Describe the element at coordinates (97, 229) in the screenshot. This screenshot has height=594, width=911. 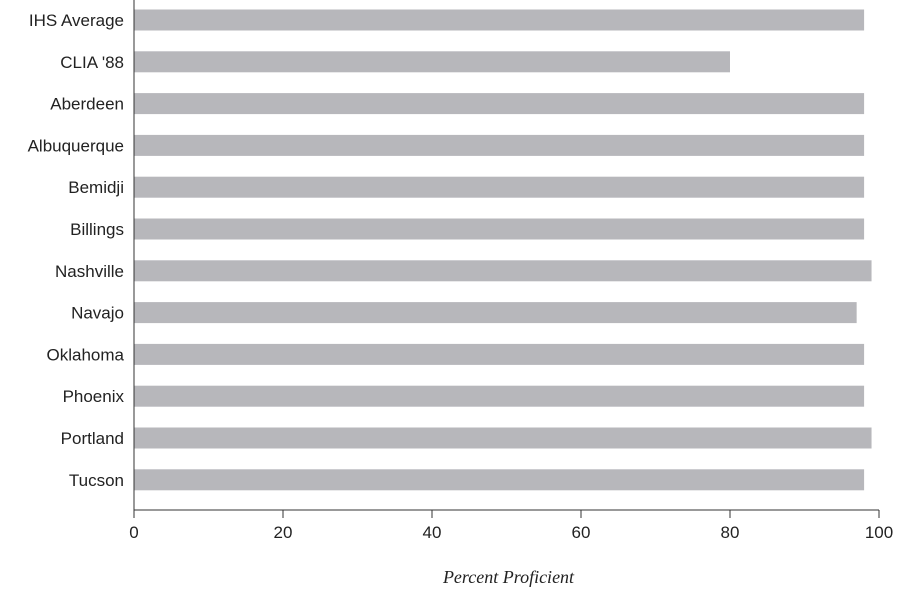
I see `category-label: Billings` at that location.